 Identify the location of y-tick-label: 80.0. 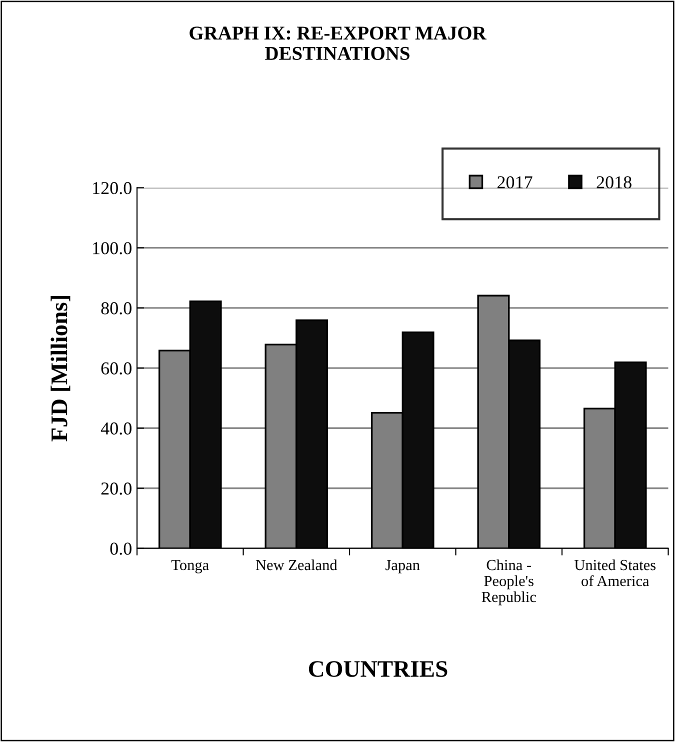
(116, 308).